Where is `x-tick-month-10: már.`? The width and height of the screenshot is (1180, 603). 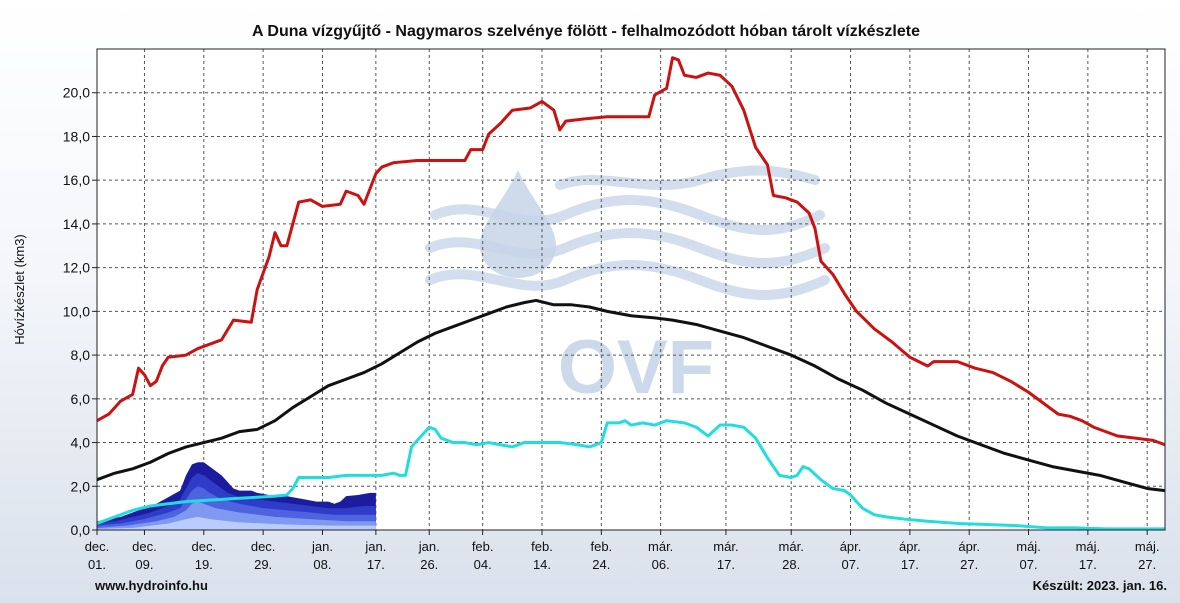 x-tick-month-10: már. is located at coordinates (660, 546).